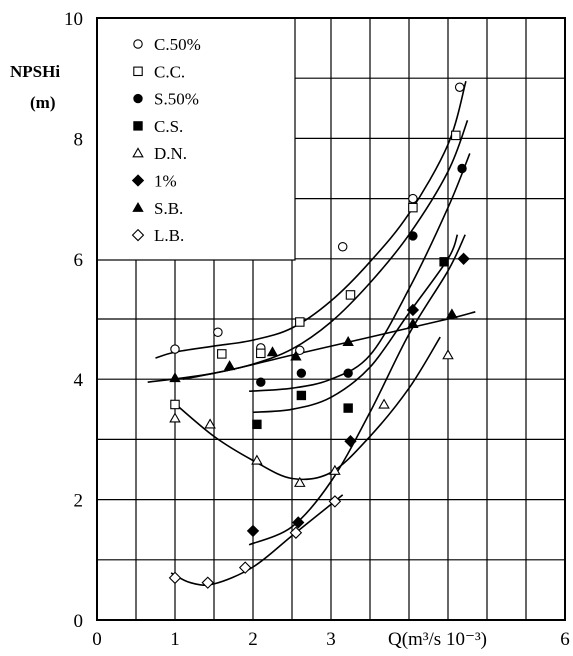 Image resolution: width=573 pixels, height=656 pixels. Describe the element at coordinates (138, 152) in the screenshot. I see `legend-marker-d-n` at that location.